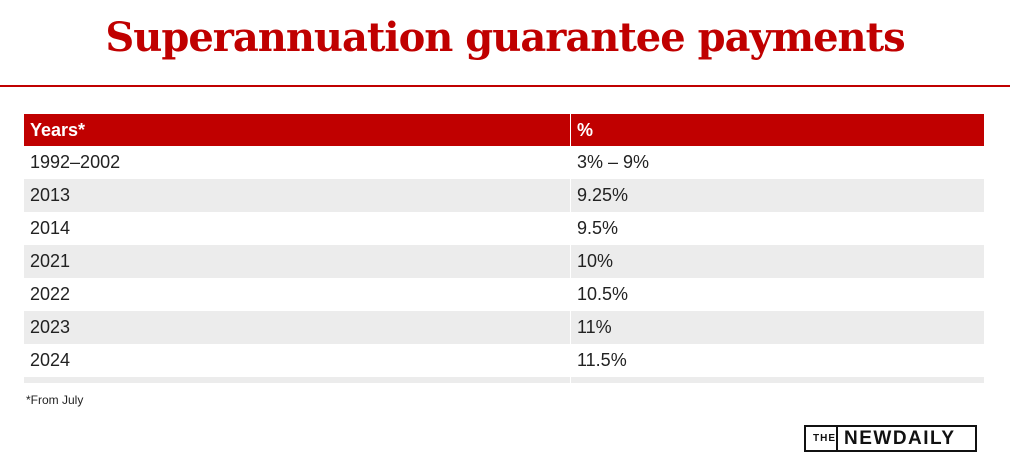 The image size is (1010, 470). What do you see at coordinates (297, 360) in the screenshot?
I see `cell-year: 2024` at bounding box center [297, 360].